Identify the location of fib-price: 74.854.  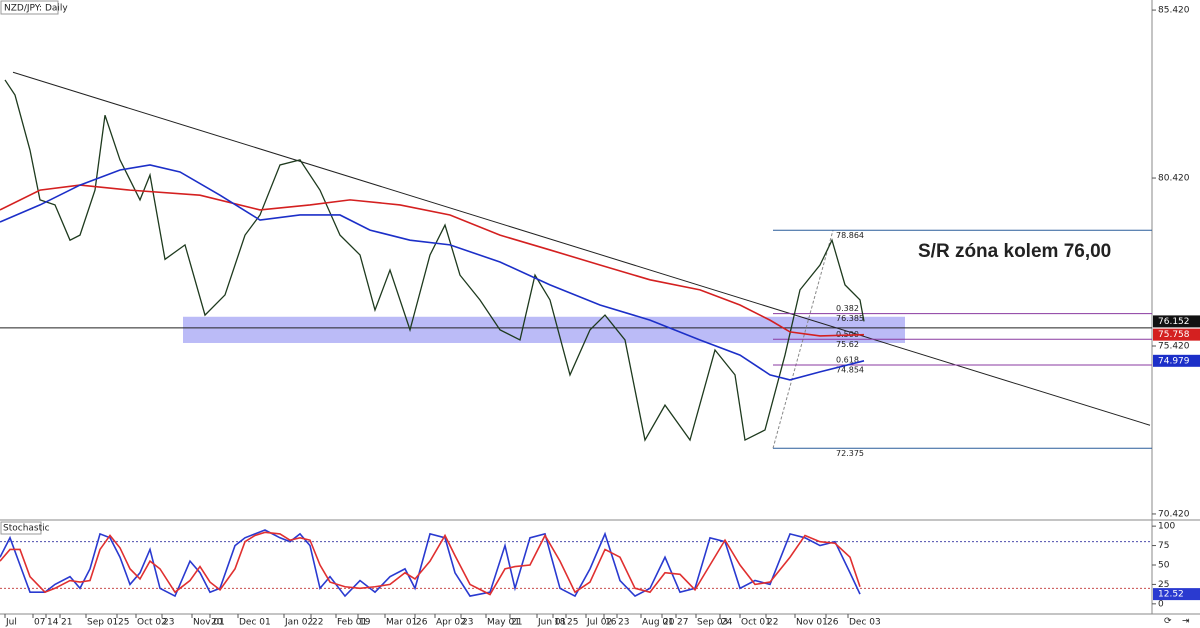
(850, 370).